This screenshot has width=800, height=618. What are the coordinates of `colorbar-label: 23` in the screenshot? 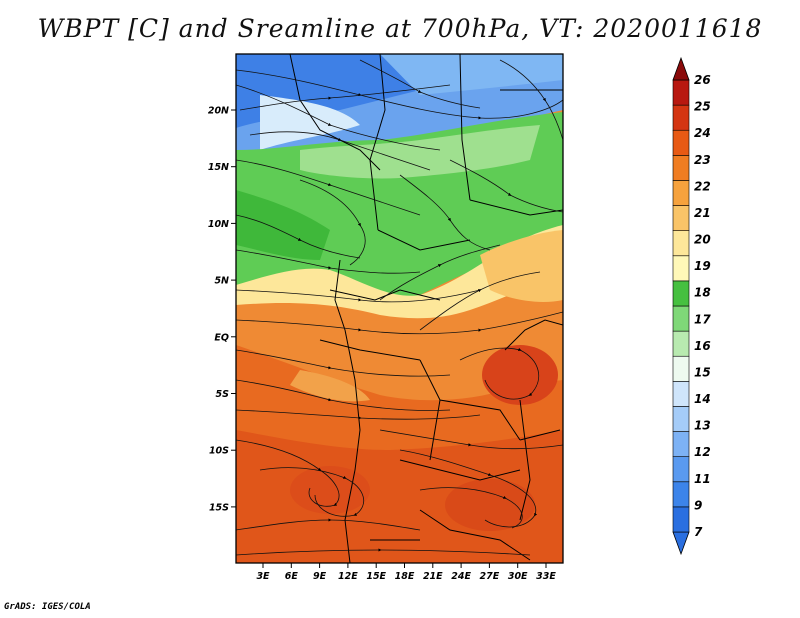 It's located at (702, 160).